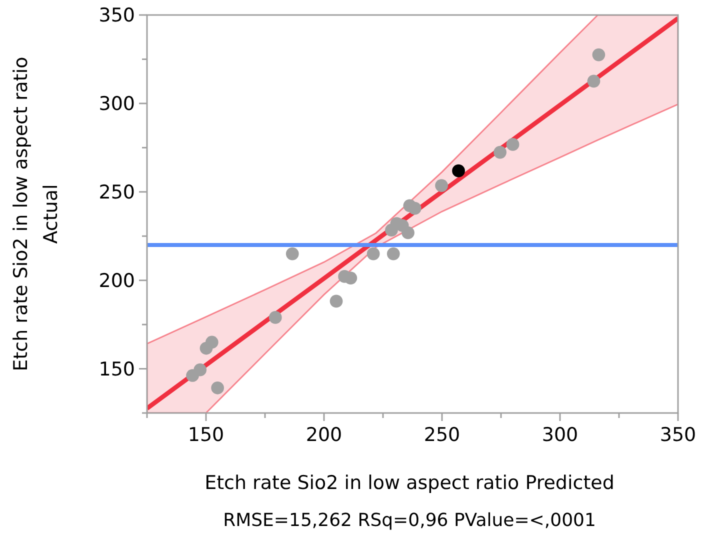  What do you see at coordinates (116, 193) in the screenshot?
I see `y-tick-label: 250` at bounding box center [116, 193].